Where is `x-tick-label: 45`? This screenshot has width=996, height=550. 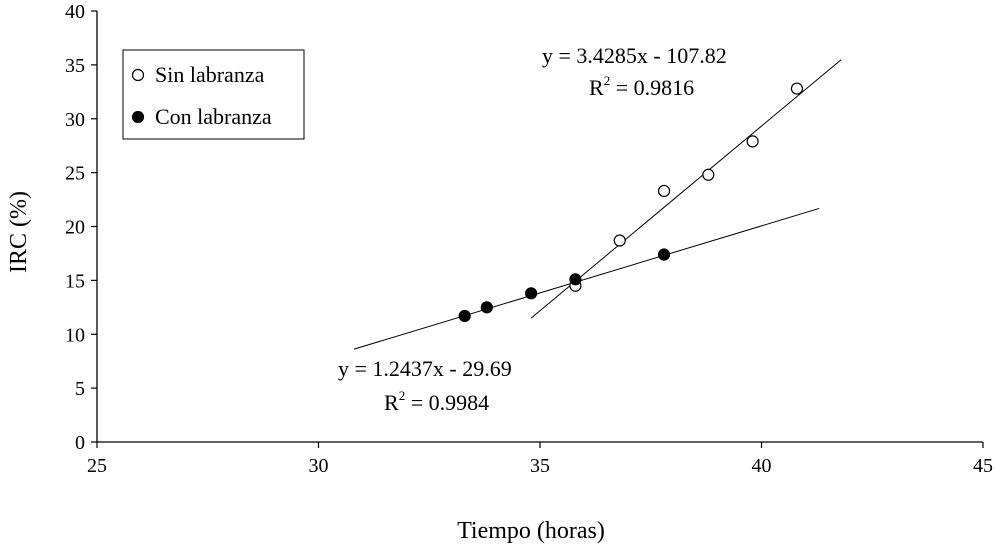 x-tick-label: 45 is located at coordinates (983, 466).